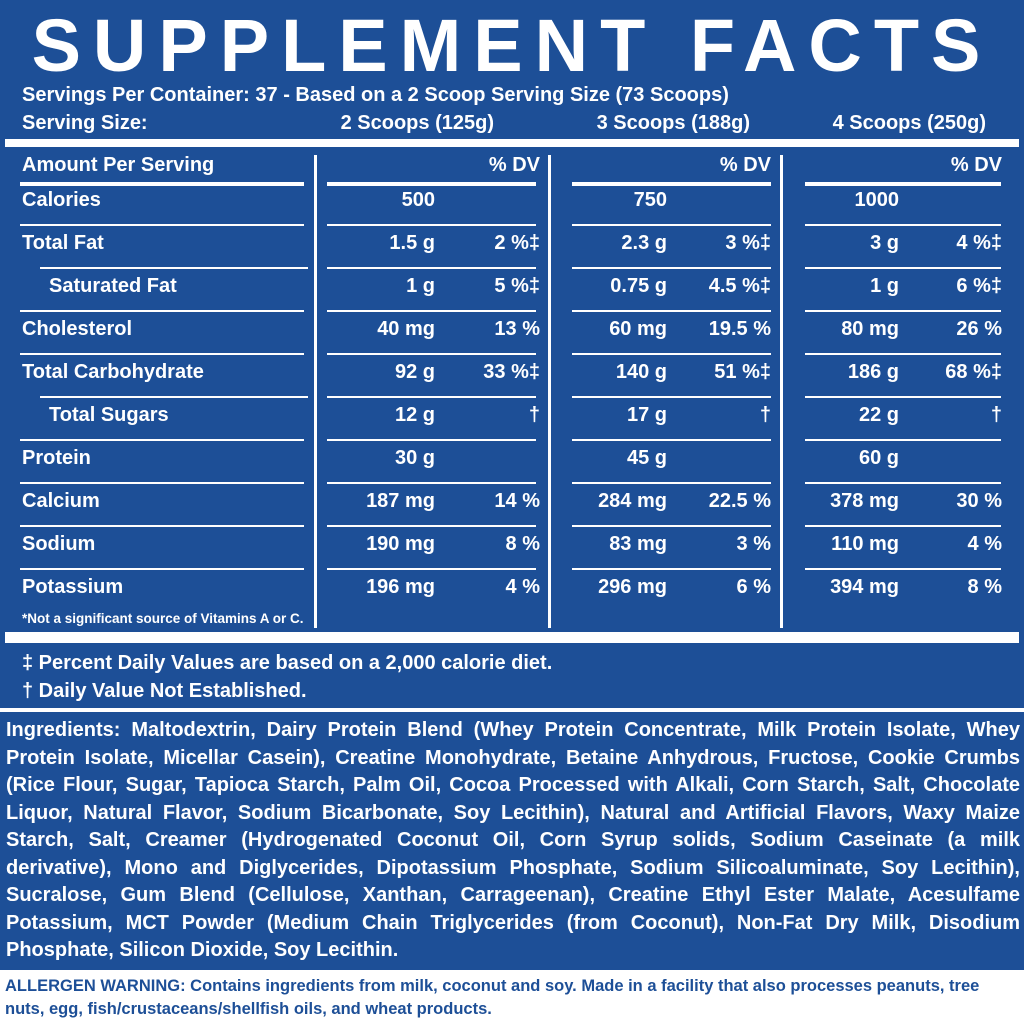  I want to click on nutrient-dv: 30 %, so click(979, 501).